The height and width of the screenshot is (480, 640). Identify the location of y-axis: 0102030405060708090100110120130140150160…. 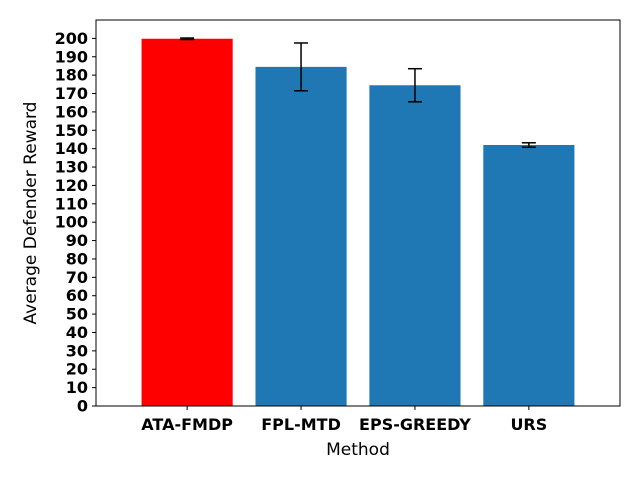
(75, 222).